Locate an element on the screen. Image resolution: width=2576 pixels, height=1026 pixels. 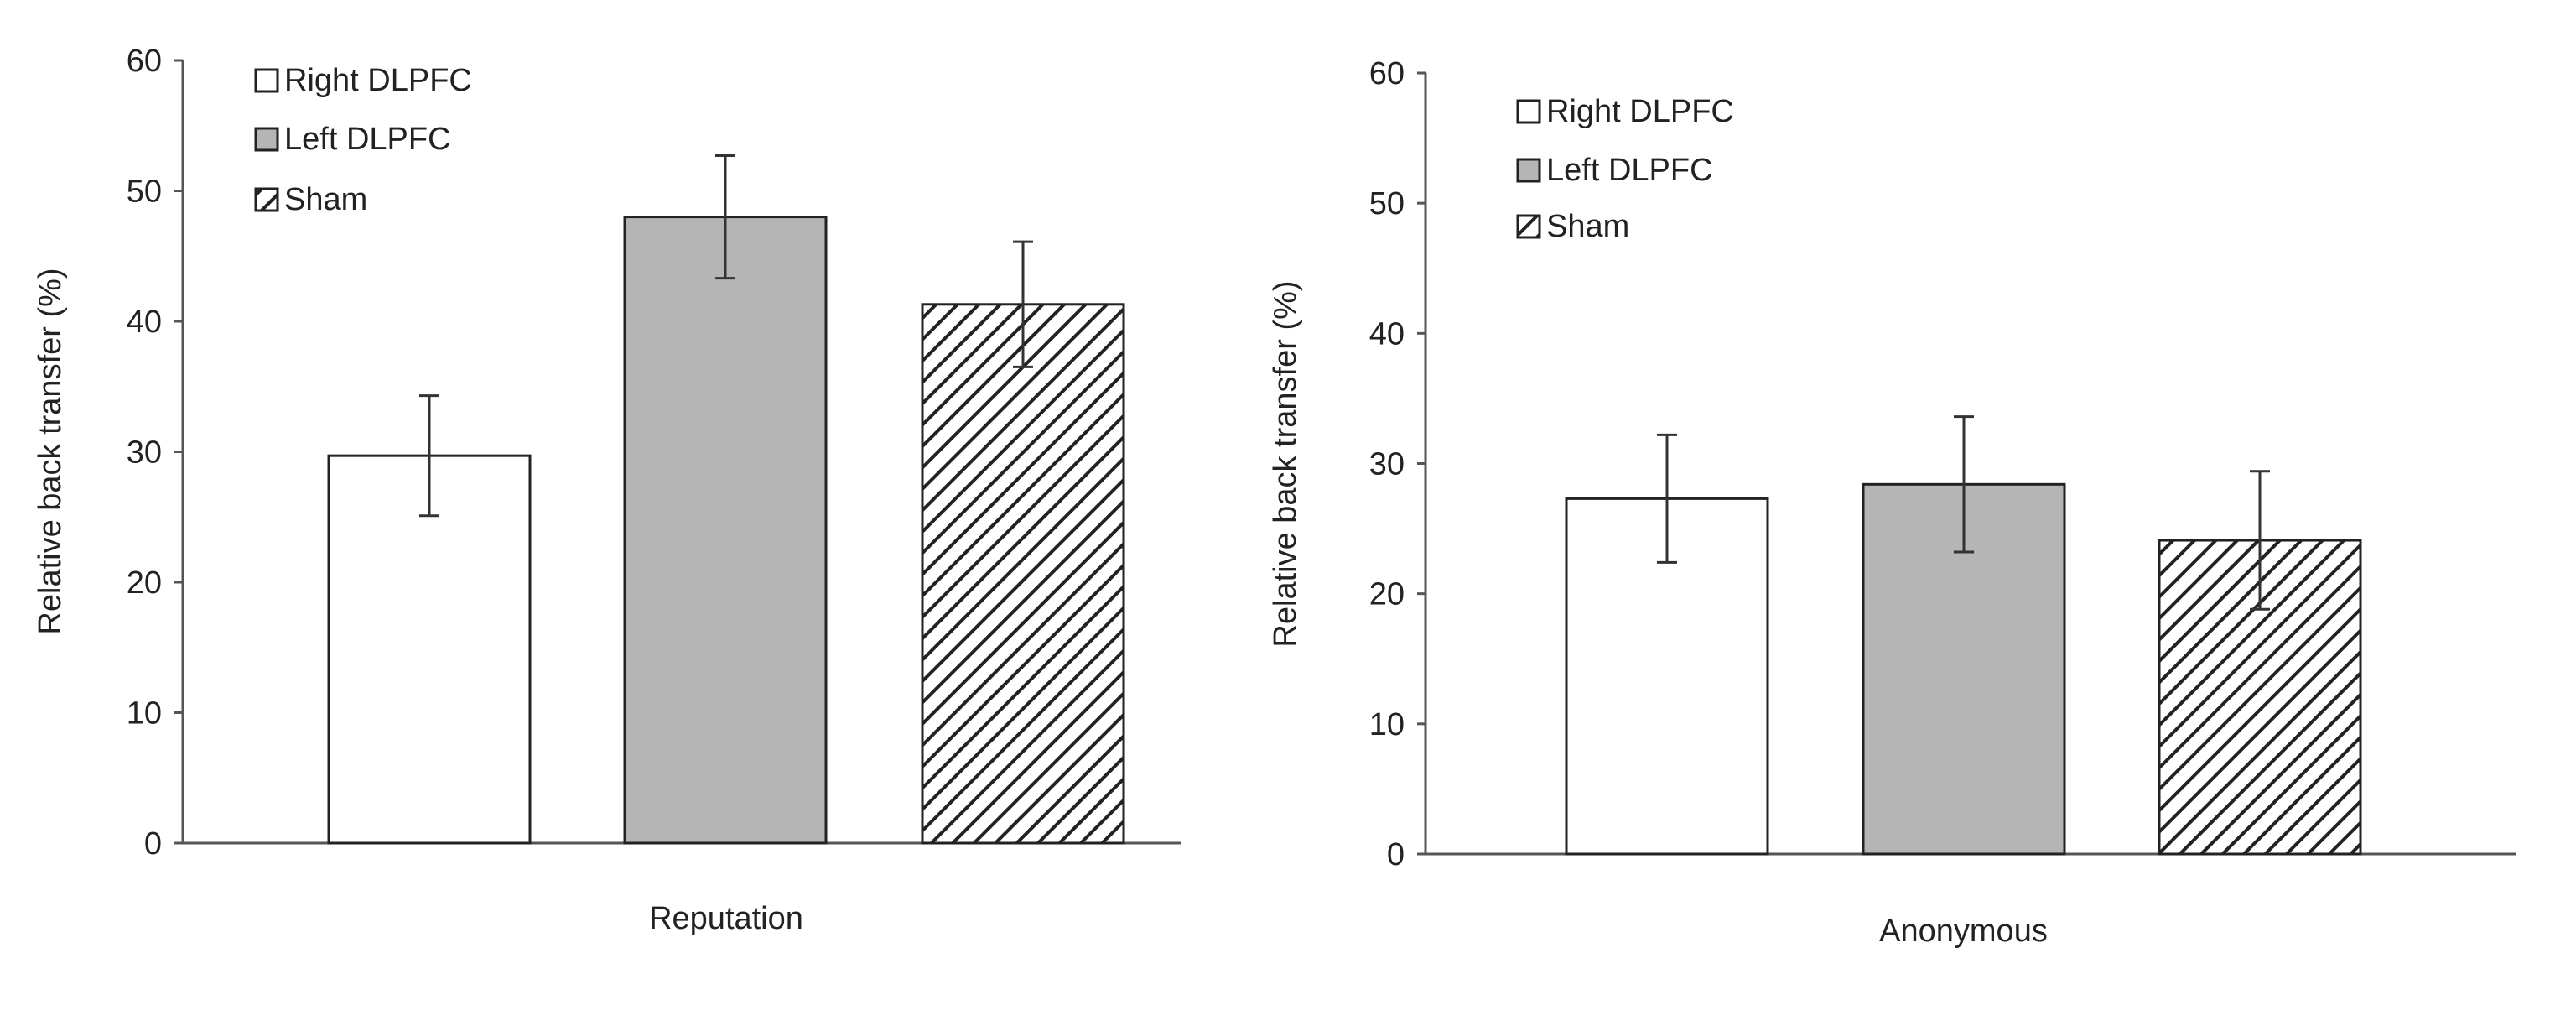
x-category-label: Anonymous is located at coordinates (1963, 931).